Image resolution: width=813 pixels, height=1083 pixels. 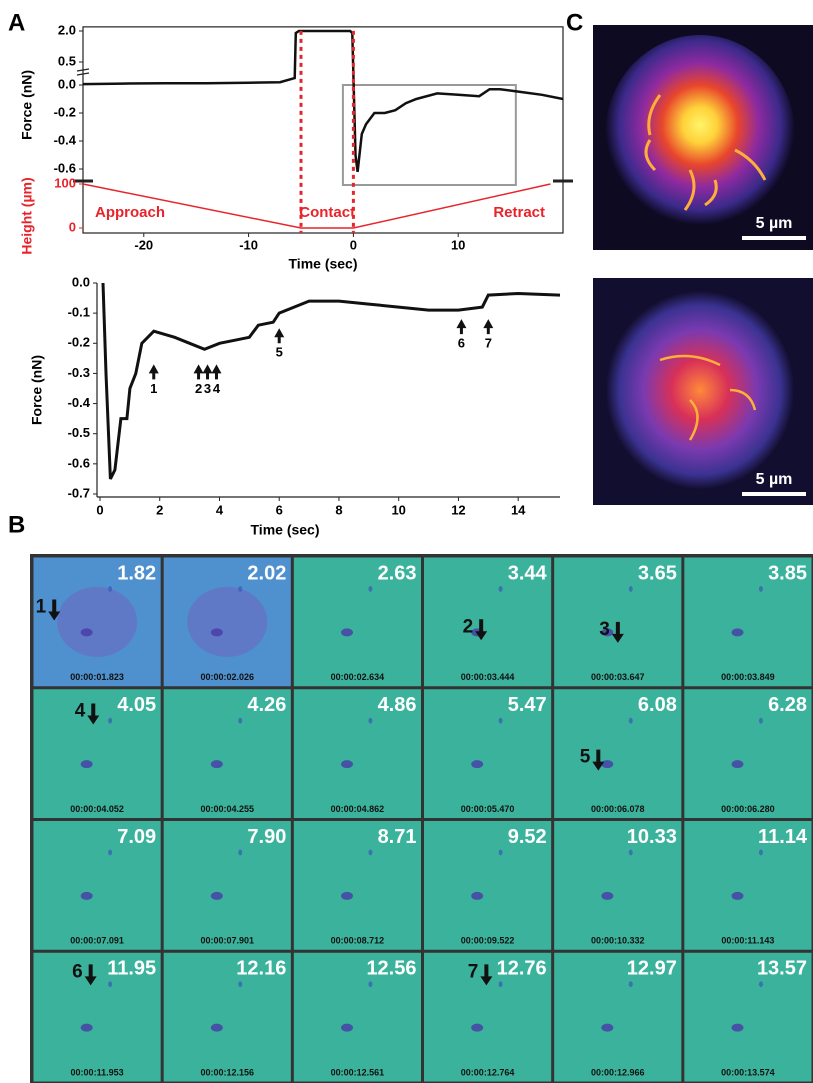 I want to click on y2-axis-label: Height (µm), so click(x=27, y=215).